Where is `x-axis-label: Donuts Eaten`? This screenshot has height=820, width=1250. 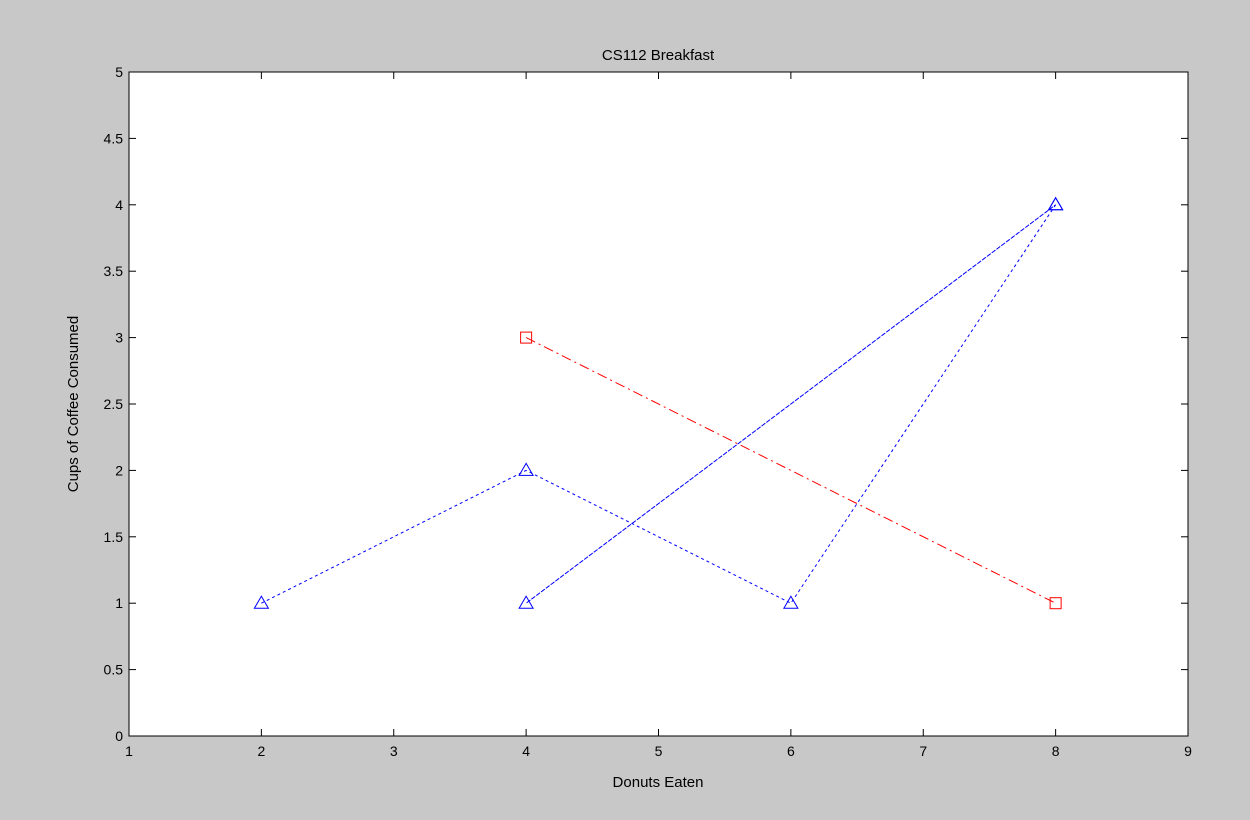
x-axis-label: Donuts Eaten is located at coordinates (658, 782).